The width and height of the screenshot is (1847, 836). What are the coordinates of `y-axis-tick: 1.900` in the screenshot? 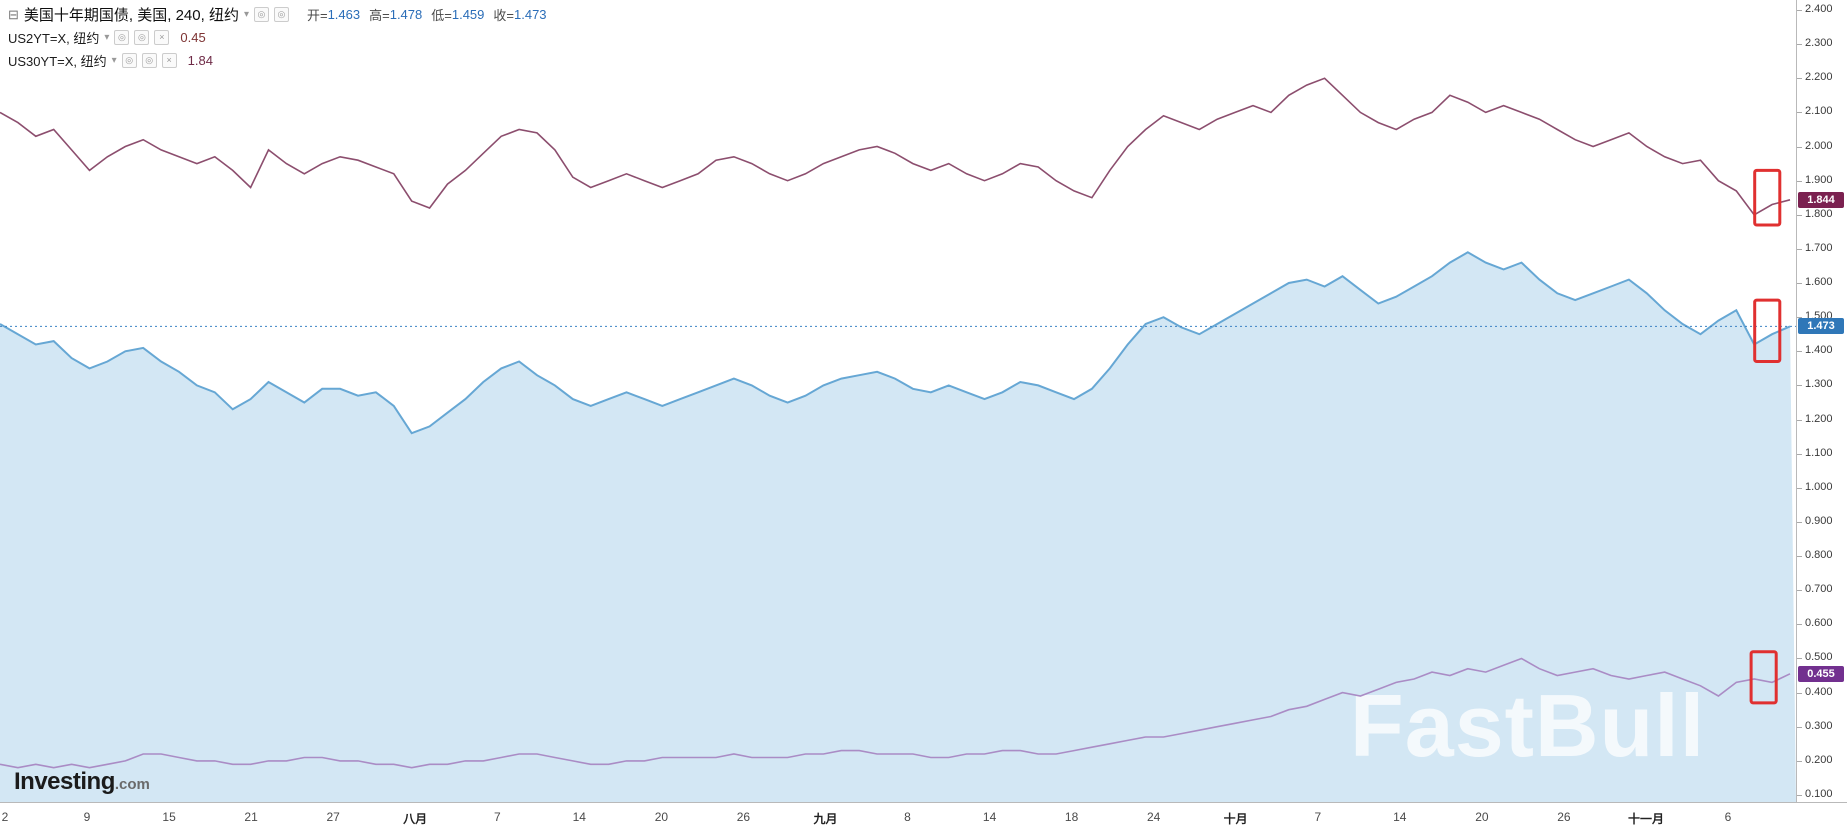 It's located at (1815, 179).